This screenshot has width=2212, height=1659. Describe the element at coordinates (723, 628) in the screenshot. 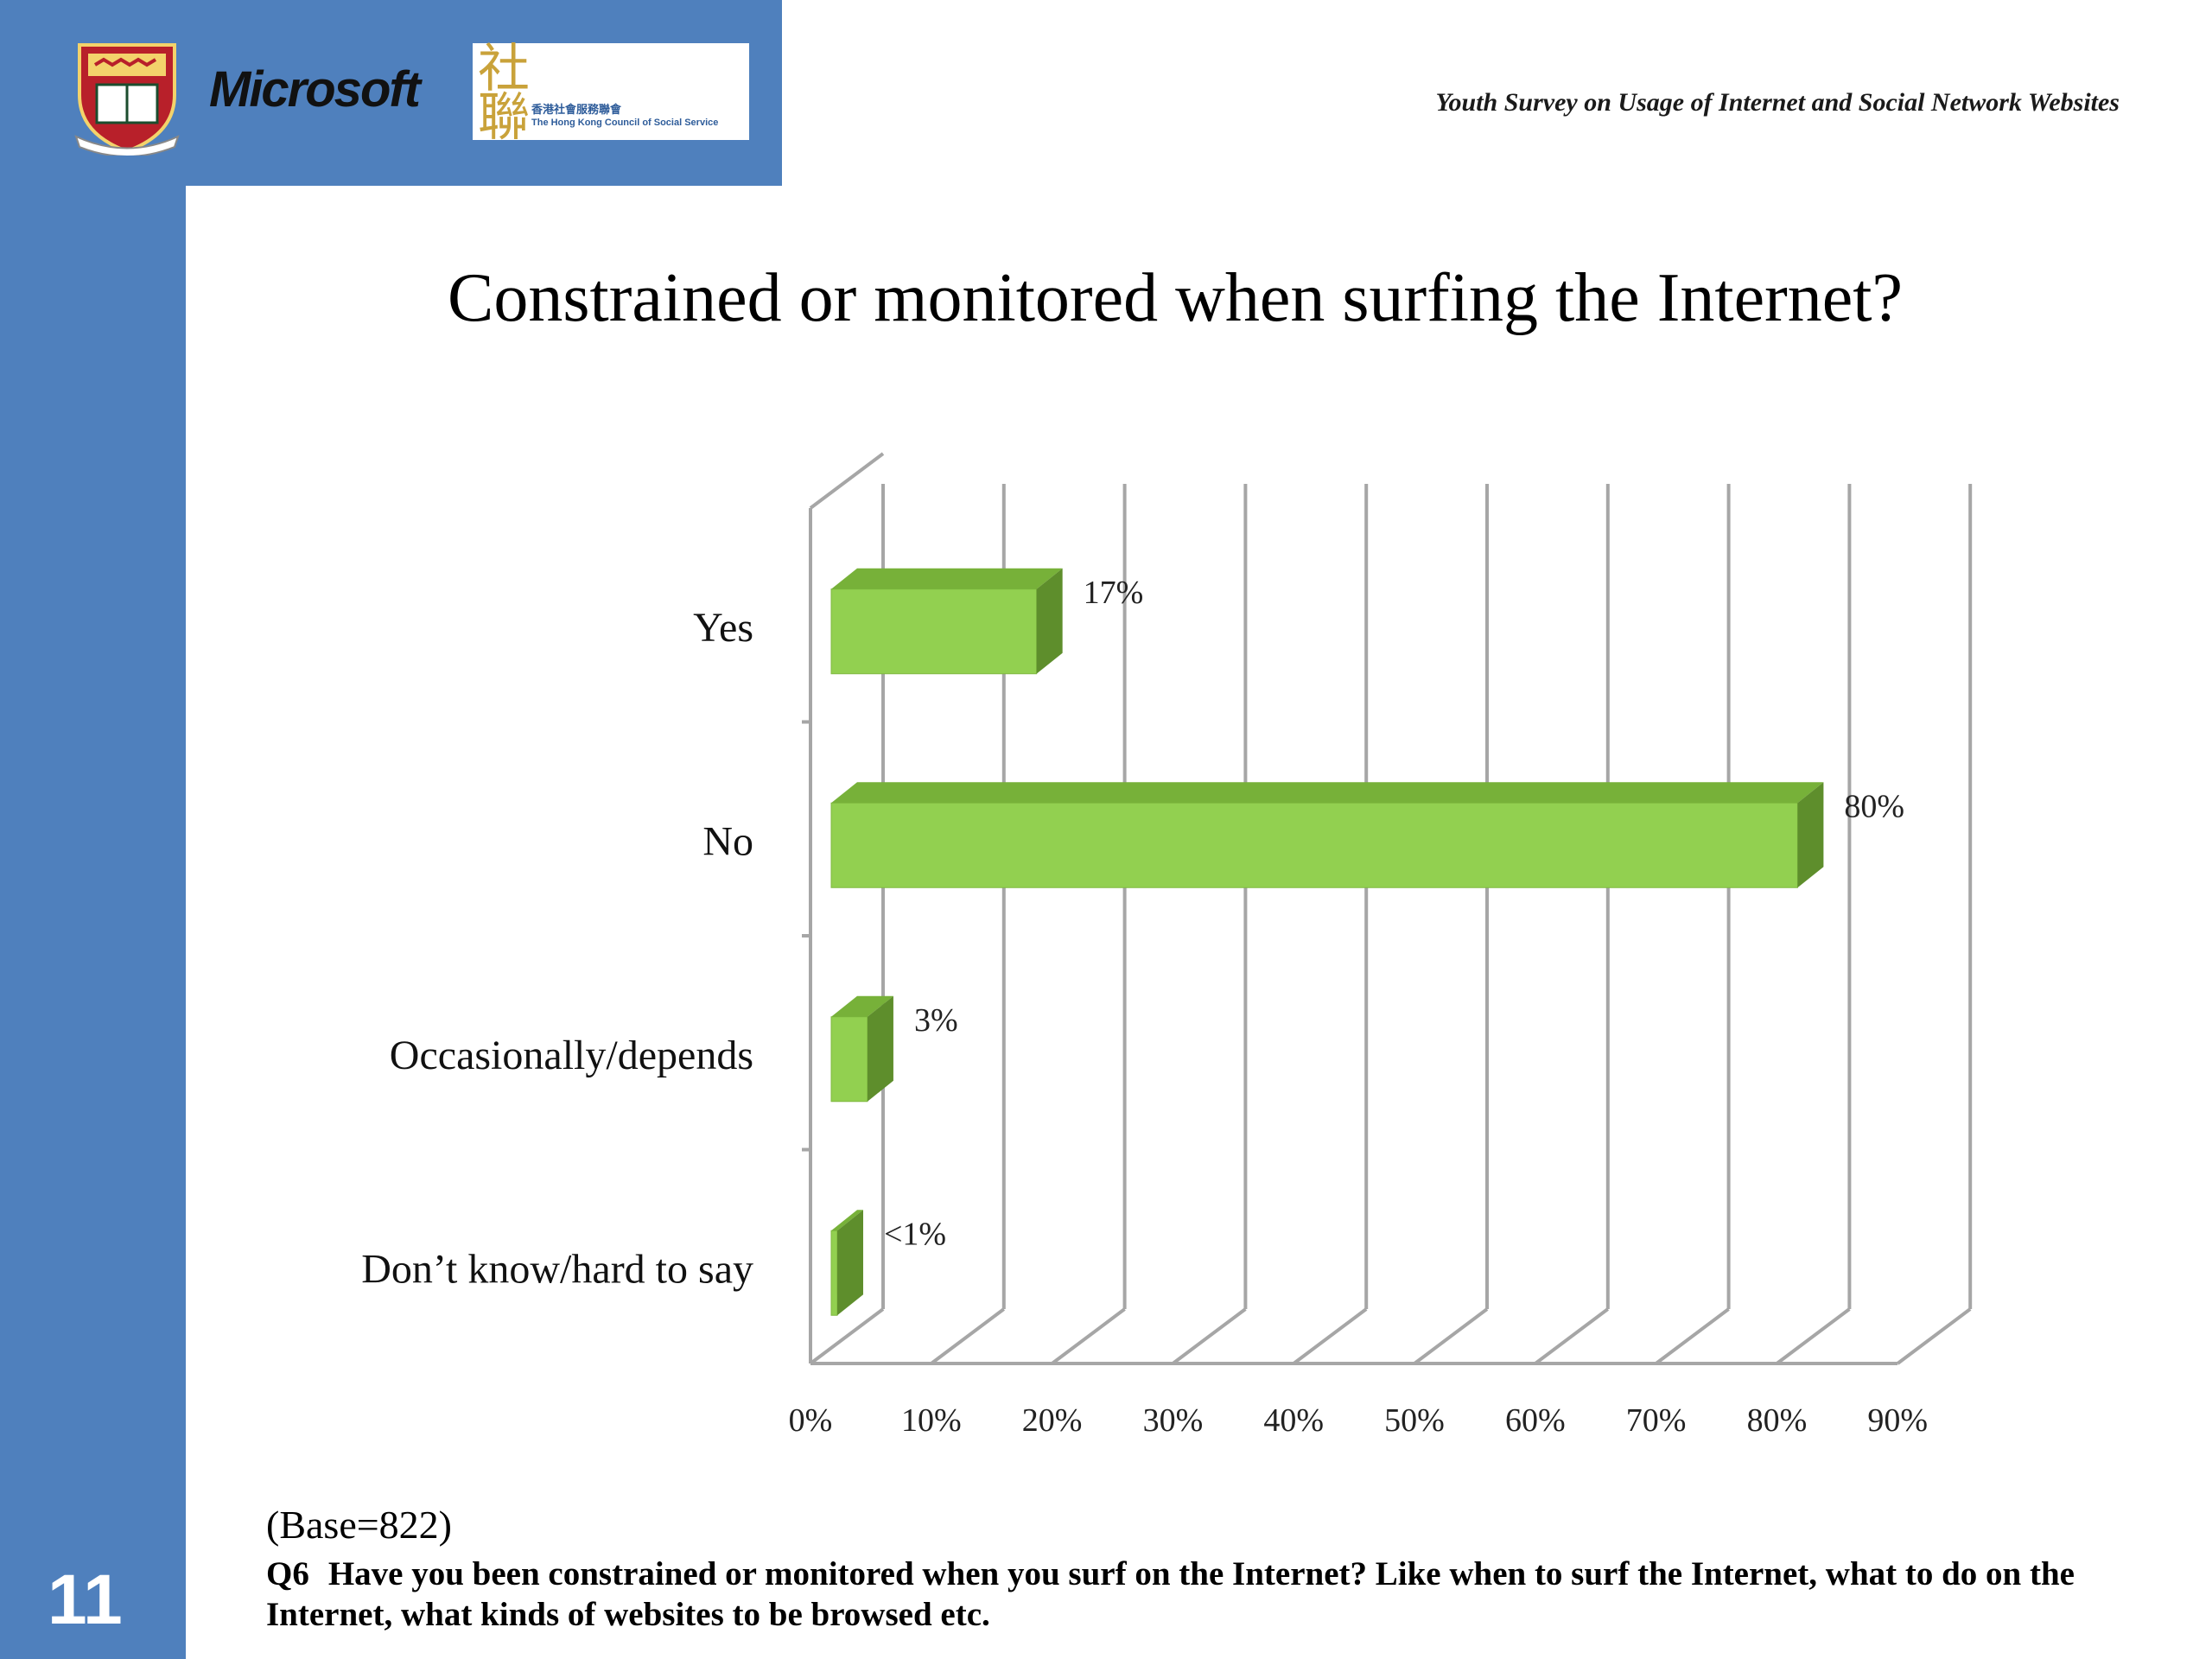

I see `category-label: Yes` at that location.